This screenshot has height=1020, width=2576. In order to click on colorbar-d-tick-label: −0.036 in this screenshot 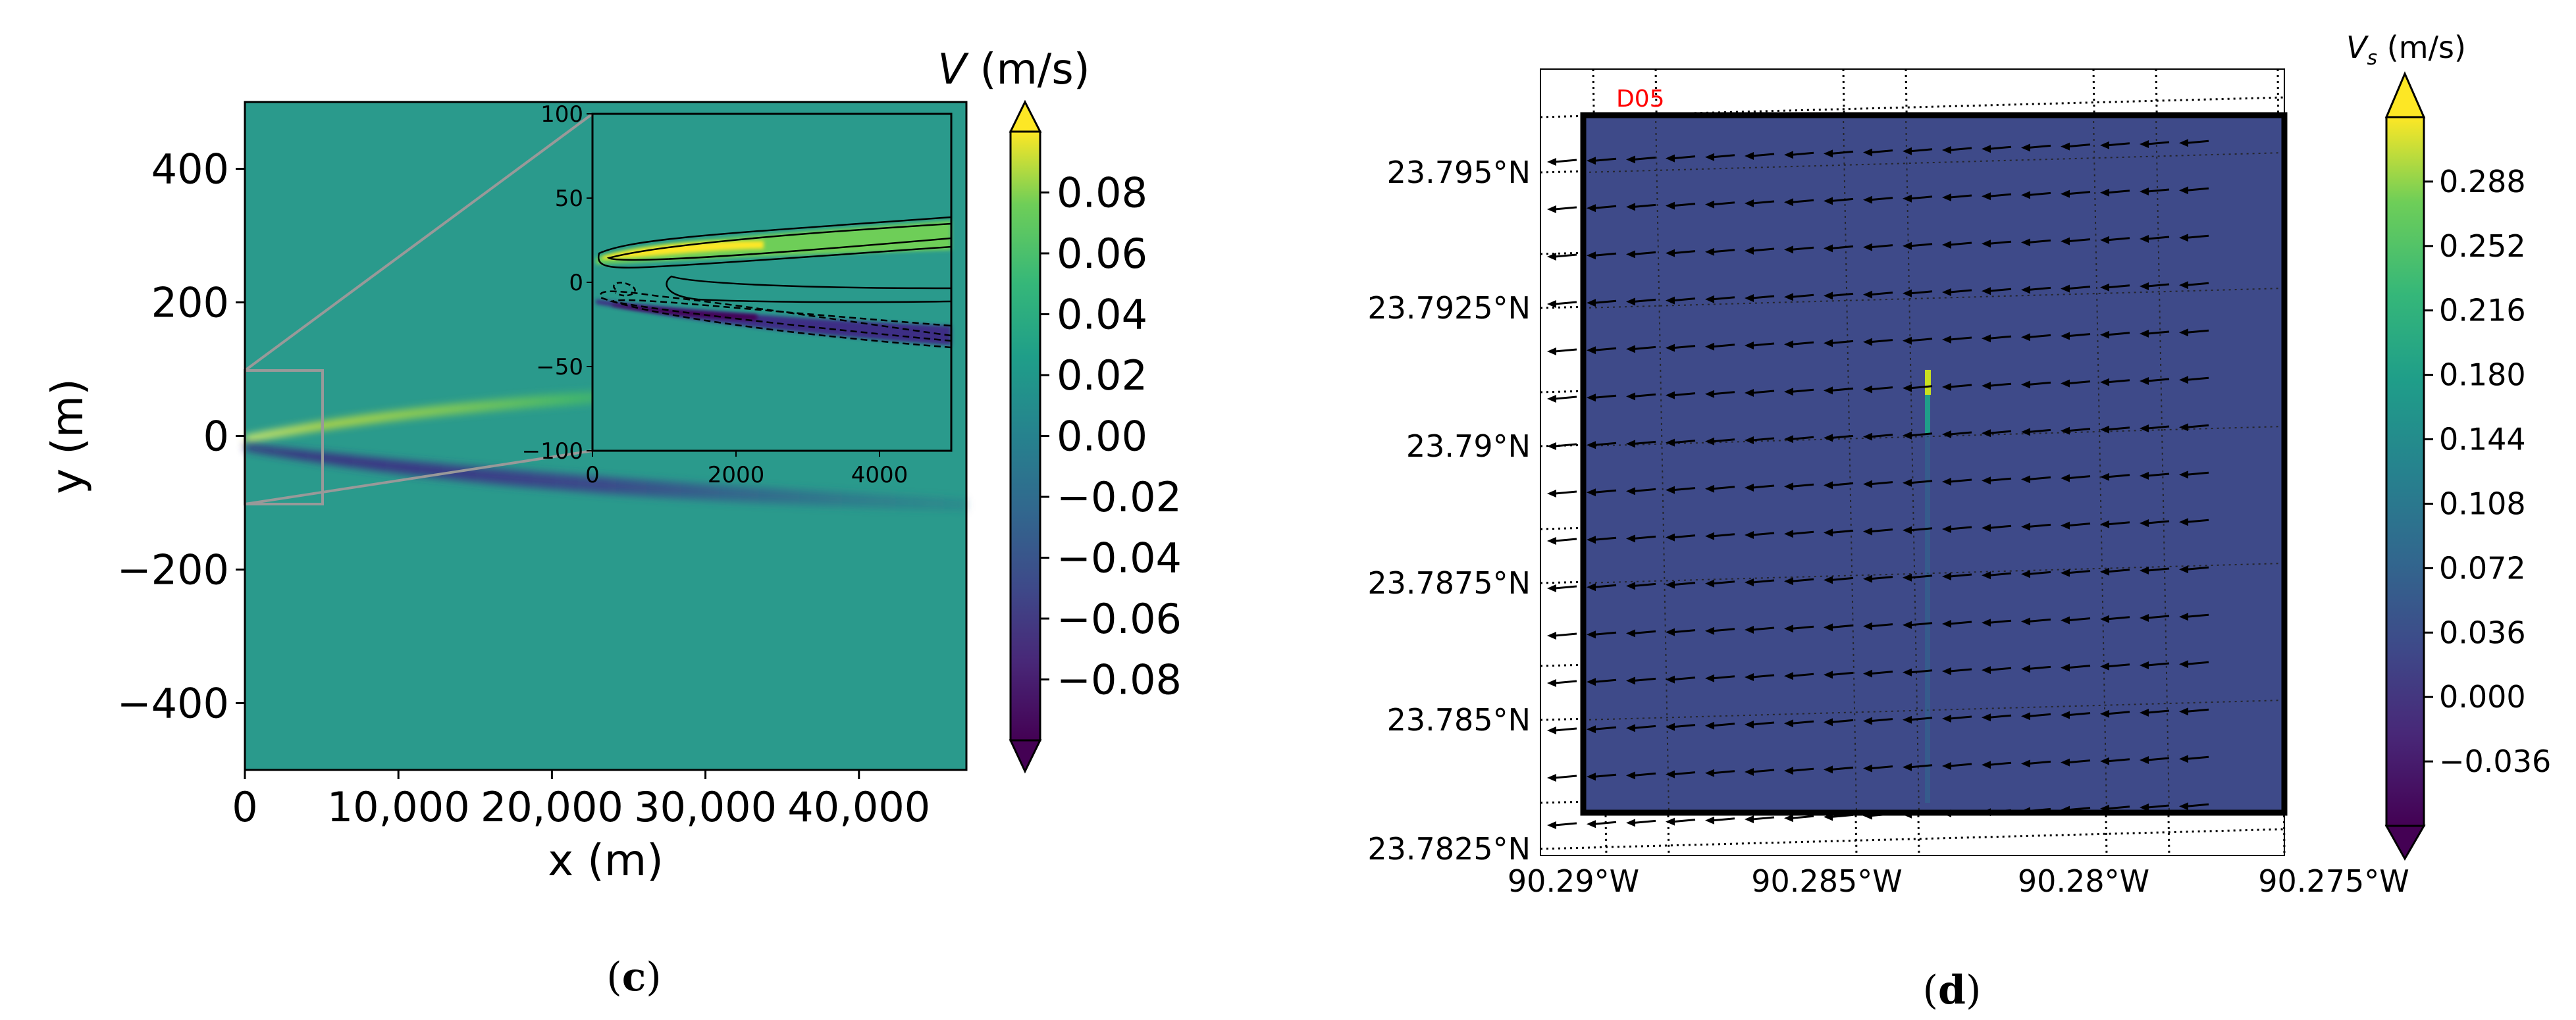, I will do `click(2495, 761)`.